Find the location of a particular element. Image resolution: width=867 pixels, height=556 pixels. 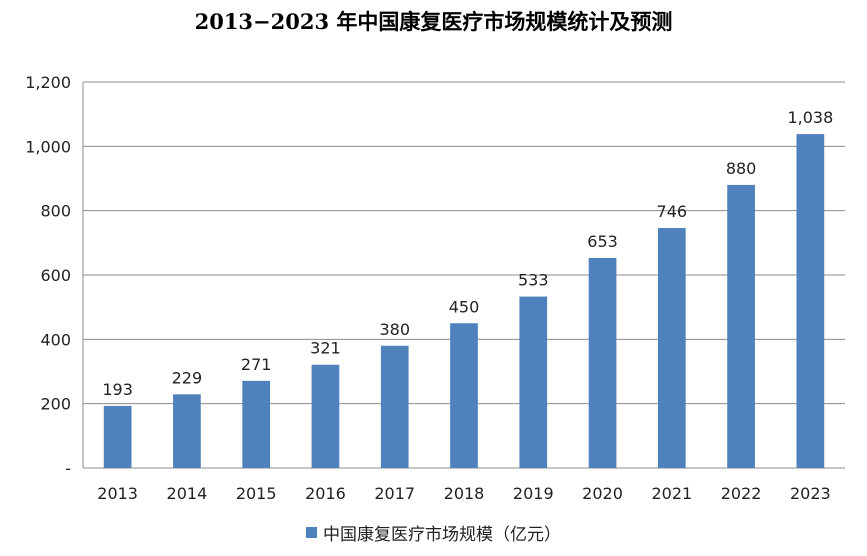

data-label: 533 is located at coordinates (533, 280).